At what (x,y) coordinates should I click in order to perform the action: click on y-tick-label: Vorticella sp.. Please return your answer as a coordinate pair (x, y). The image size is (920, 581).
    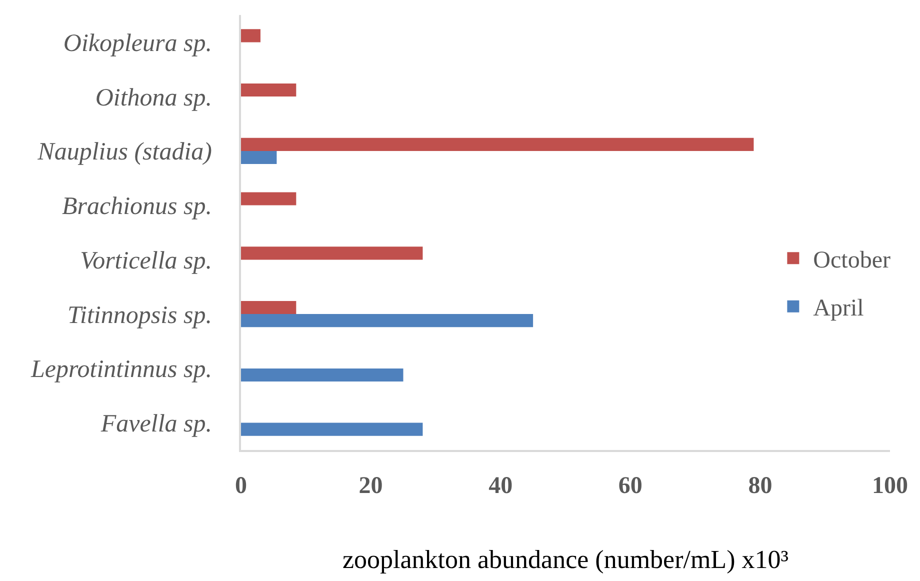
    Looking at the image, I should click on (146, 260).